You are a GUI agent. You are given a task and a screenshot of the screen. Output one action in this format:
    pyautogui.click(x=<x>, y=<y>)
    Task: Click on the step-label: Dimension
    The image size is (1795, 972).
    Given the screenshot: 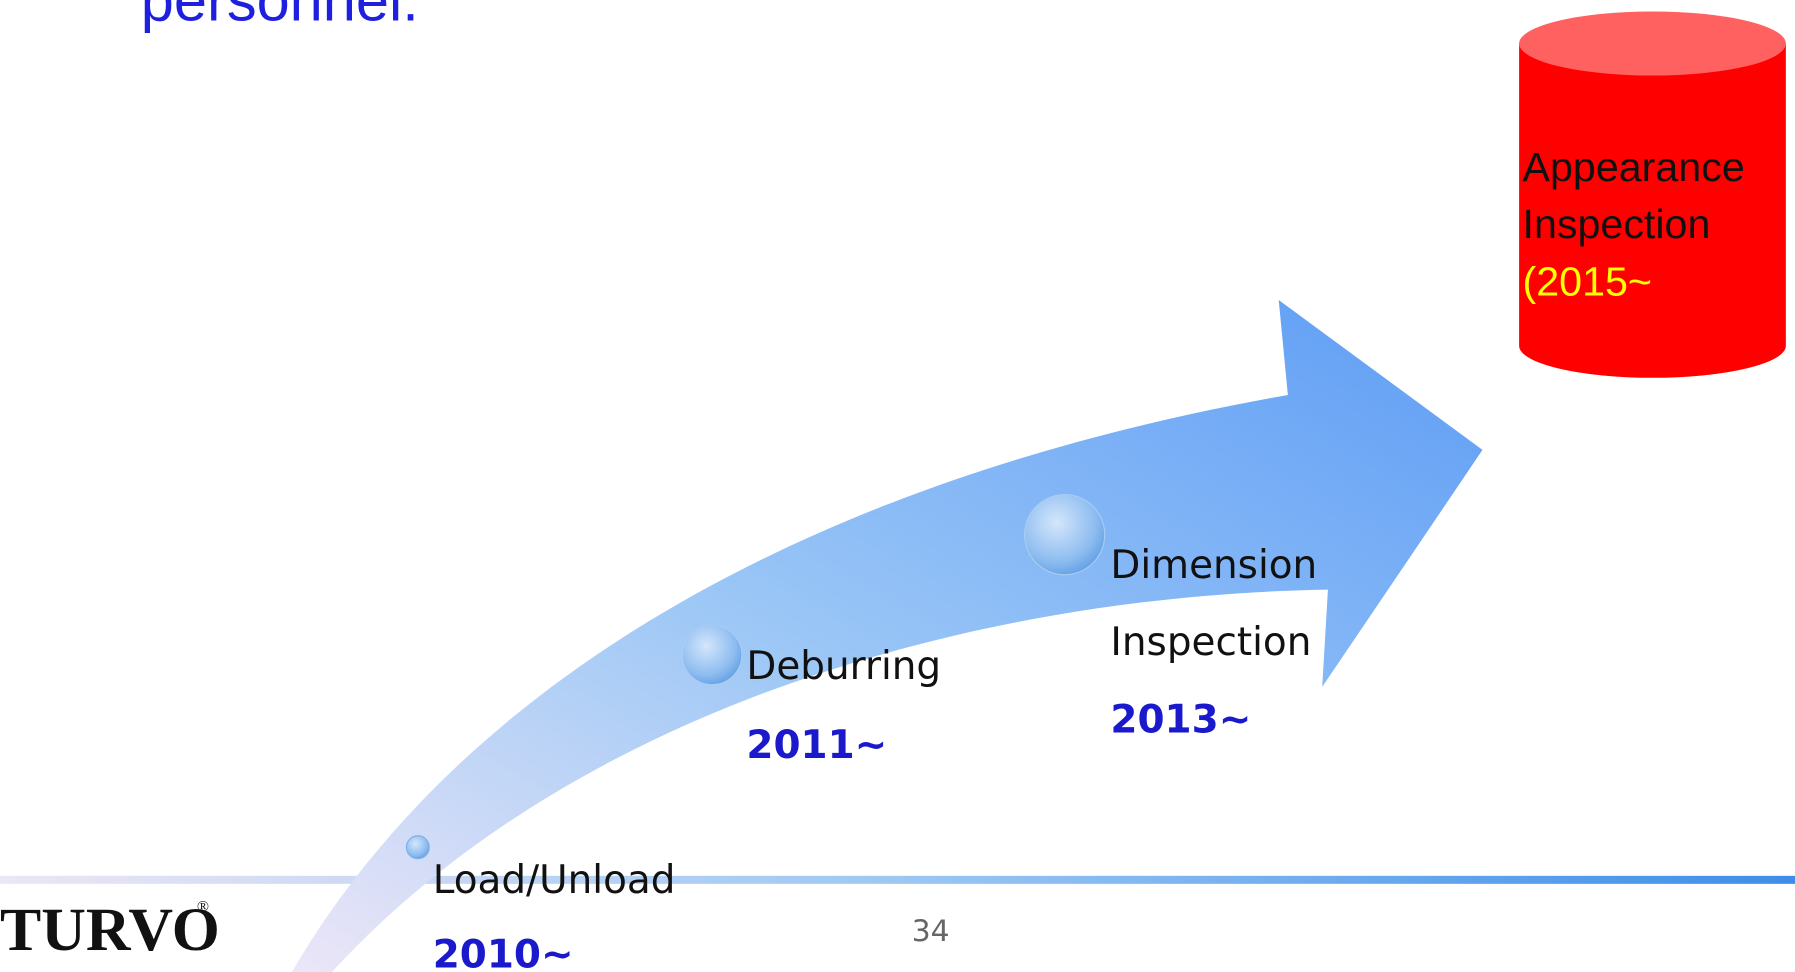 What is the action you would take?
    pyautogui.click(x=1213, y=565)
    